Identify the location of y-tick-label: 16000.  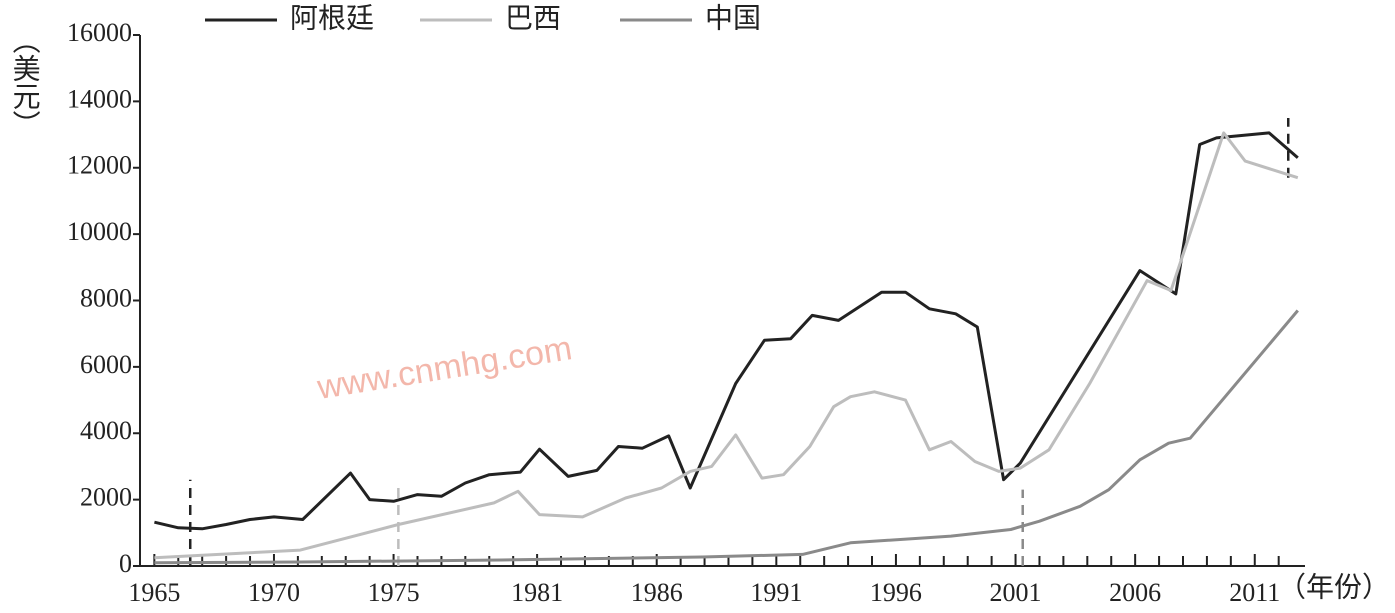
(99, 32).